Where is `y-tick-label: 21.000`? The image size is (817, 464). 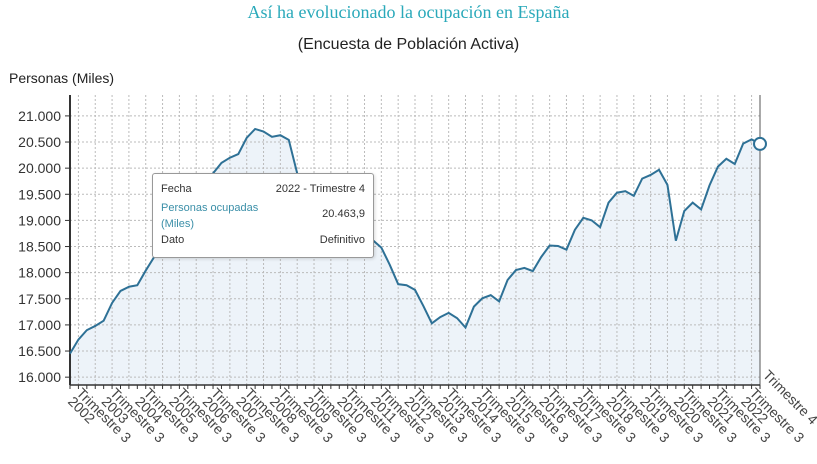
y-tick-label: 21.000 is located at coordinates (39, 116).